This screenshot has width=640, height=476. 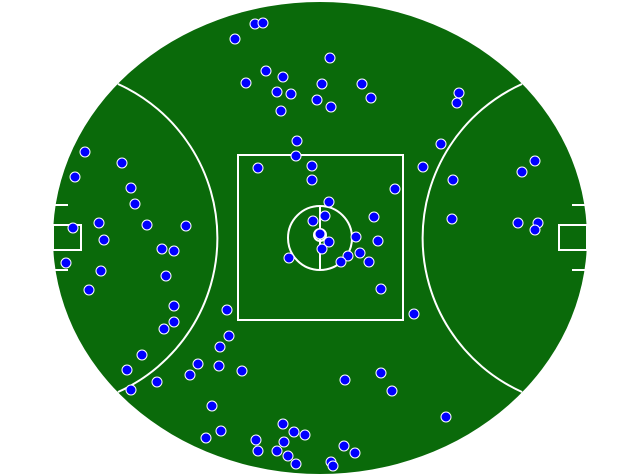 I want to click on goal-posts, so click(x=320, y=237).